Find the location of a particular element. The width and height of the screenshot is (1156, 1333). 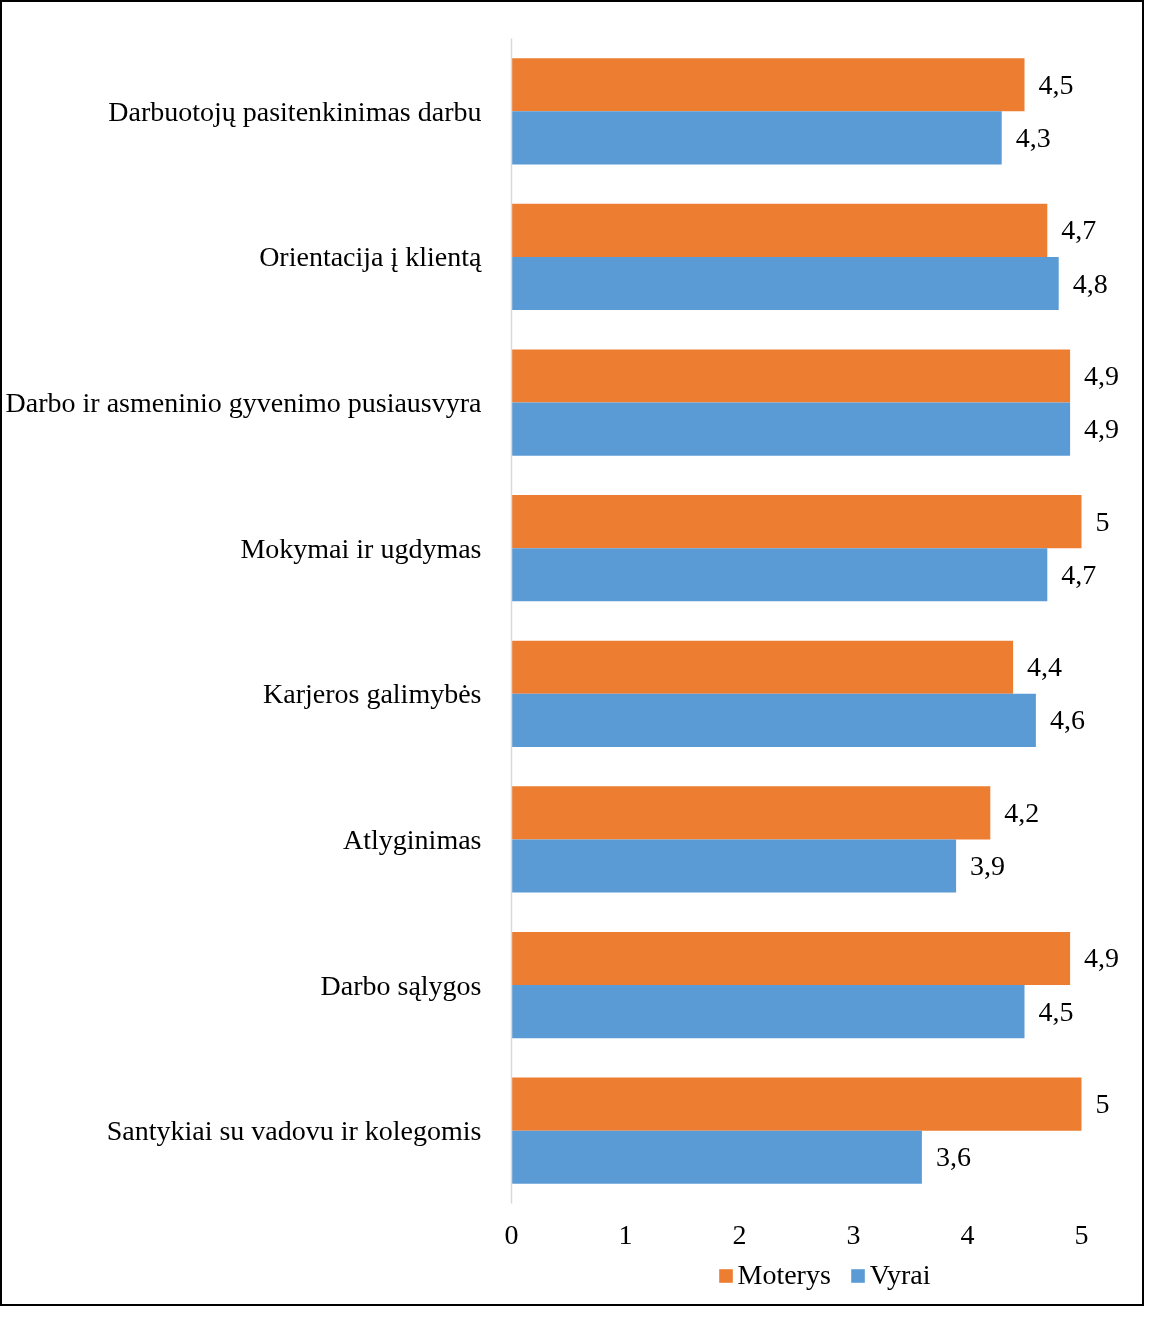

x-tick-label: 0 is located at coordinates (511, 1234).